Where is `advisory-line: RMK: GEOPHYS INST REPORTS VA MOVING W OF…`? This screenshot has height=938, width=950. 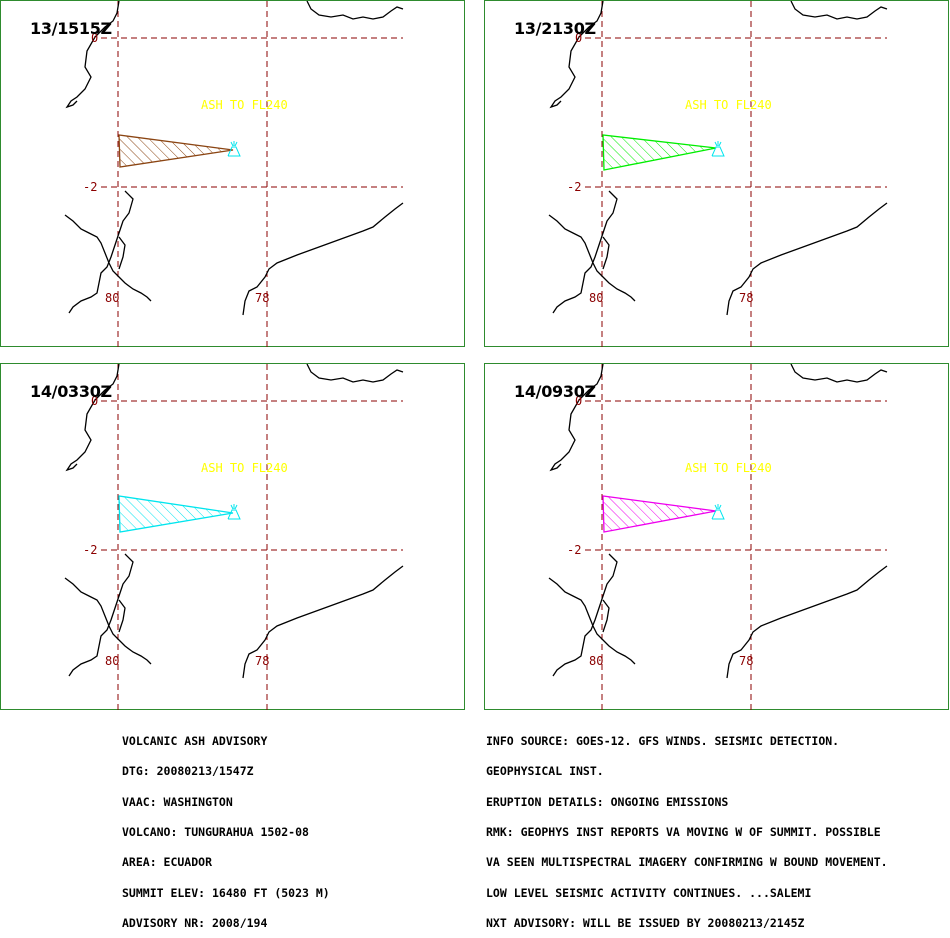
advisory-line: RMK: GEOPHYS INST REPORTS VA MOVING W OF… is located at coordinates (683, 832).